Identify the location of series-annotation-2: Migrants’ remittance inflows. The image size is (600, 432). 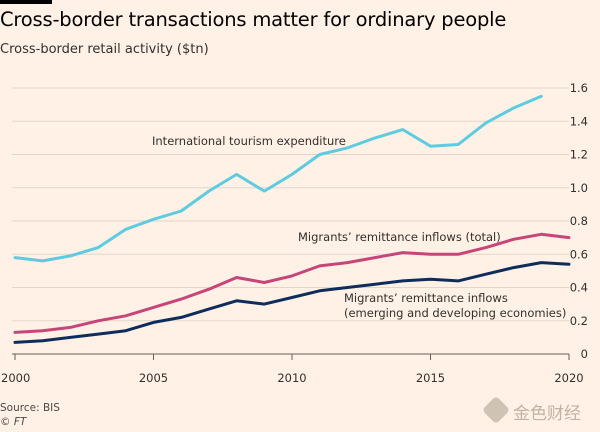
(426, 298).